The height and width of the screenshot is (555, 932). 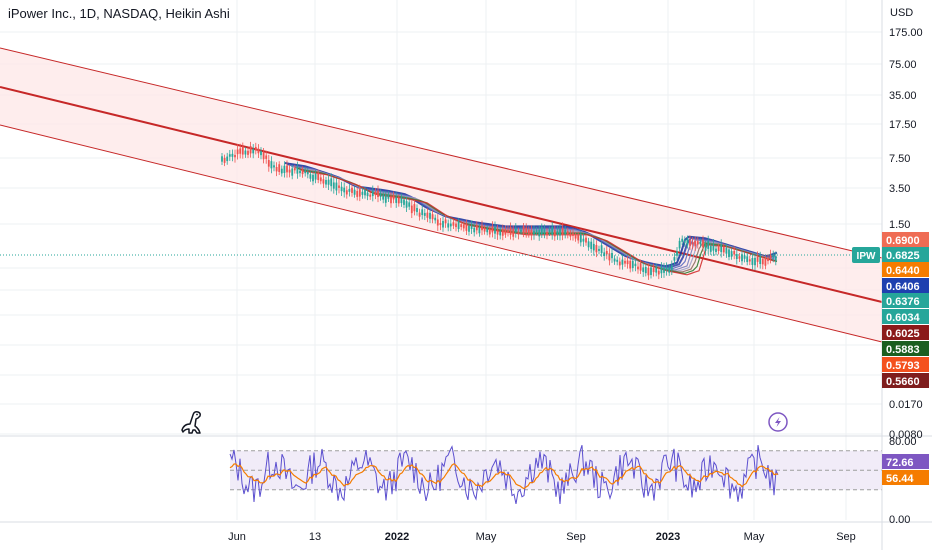 What do you see at coordinates (899, 225) in the screenshot?
I see `price-tick-label: 1.50` at bounding box center [899, 225].